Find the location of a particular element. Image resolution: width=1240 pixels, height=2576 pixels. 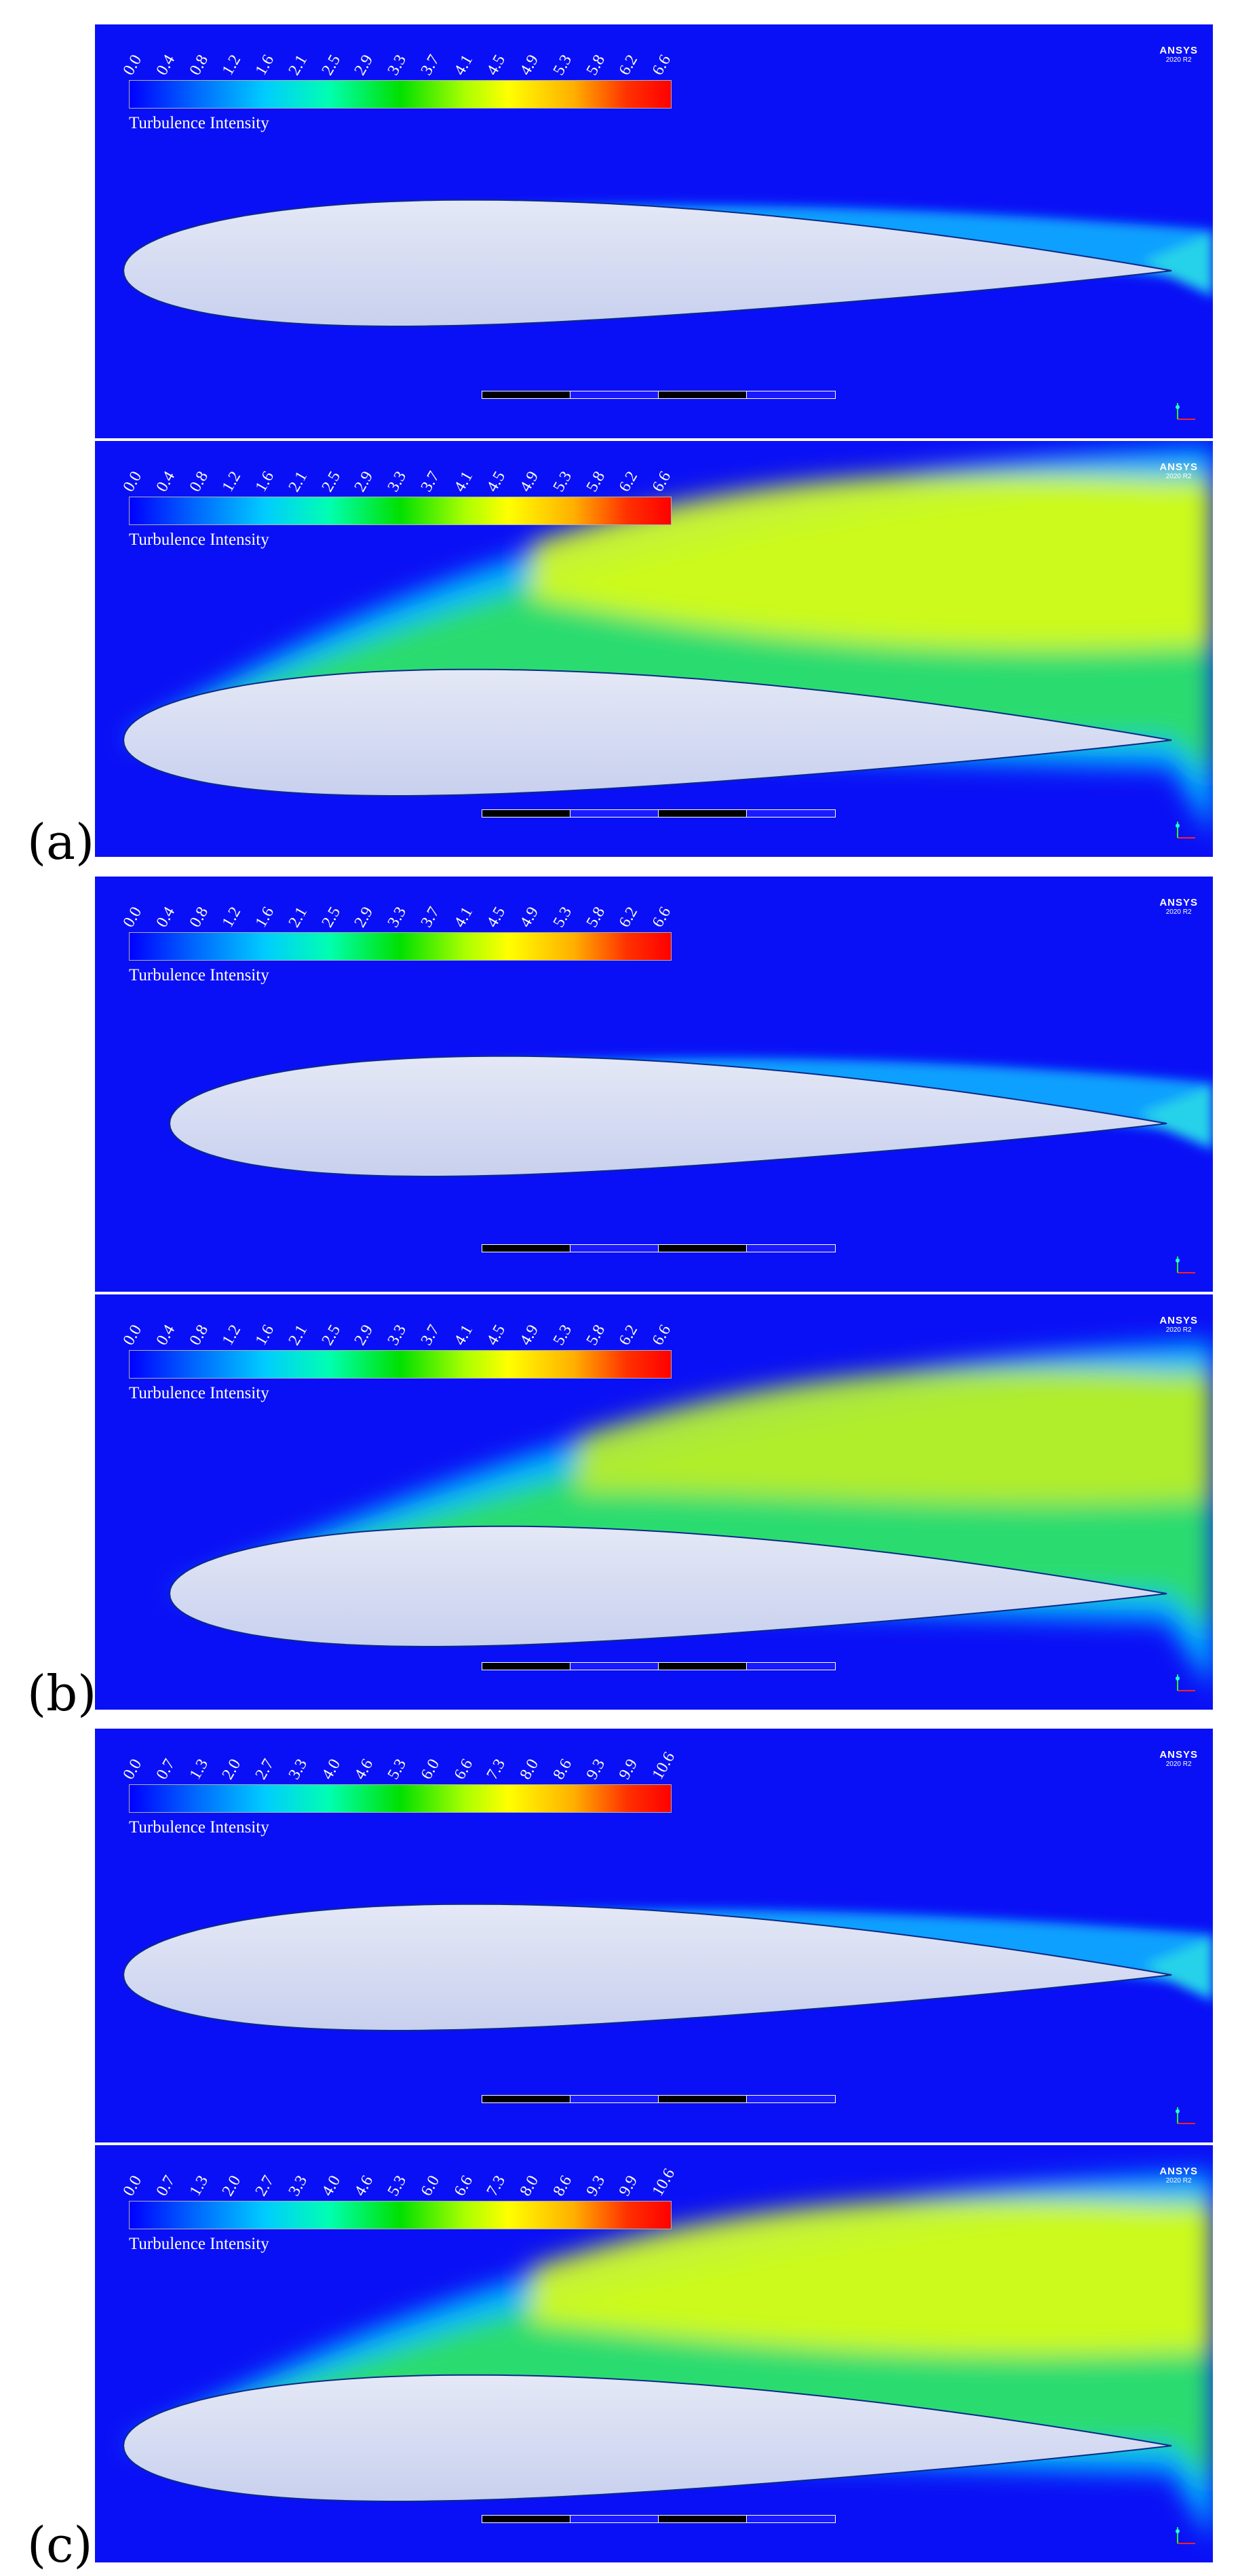

legend-tick-label: 4.1 is located at coordinates (463, 1335).